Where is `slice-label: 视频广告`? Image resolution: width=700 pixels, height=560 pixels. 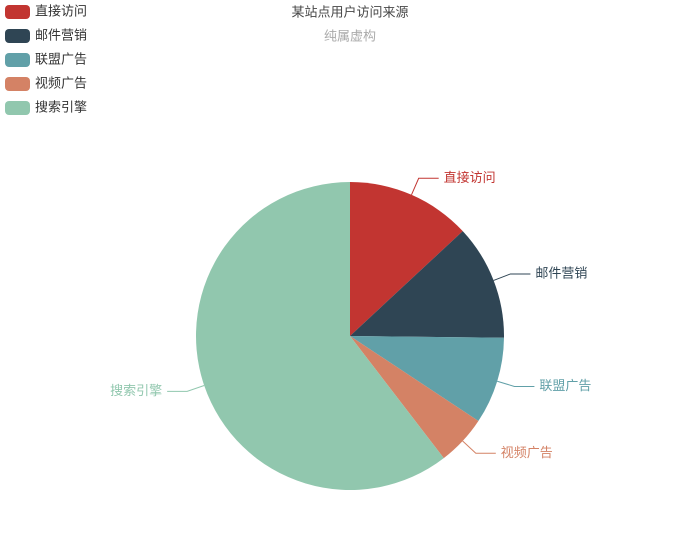 slice-label: 视频广告 is located at coordinates (527, 453).